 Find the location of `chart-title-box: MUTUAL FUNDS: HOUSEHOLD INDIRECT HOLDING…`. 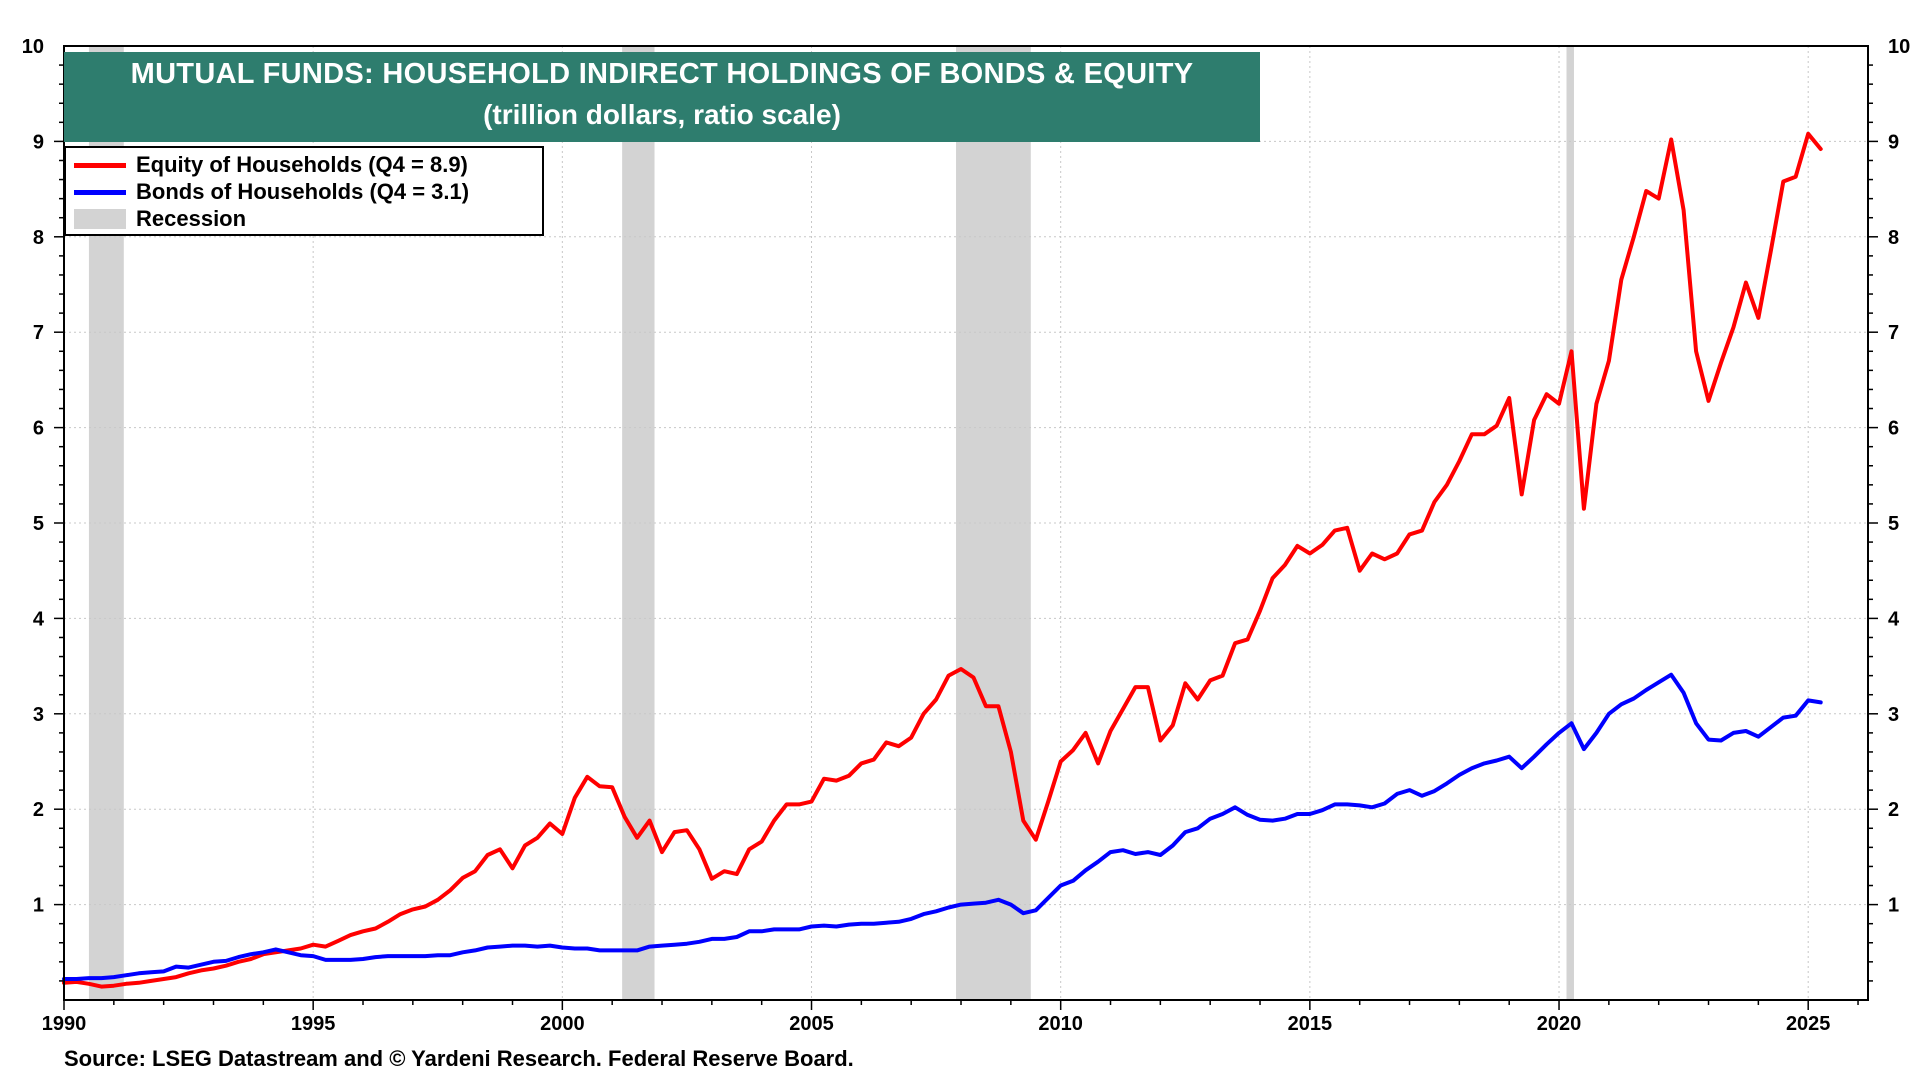

chart-title-box: MUTUAL FUNDS: HOUSEHOLD INDIRECT HOLDING… is located at coordinates (662, 97).